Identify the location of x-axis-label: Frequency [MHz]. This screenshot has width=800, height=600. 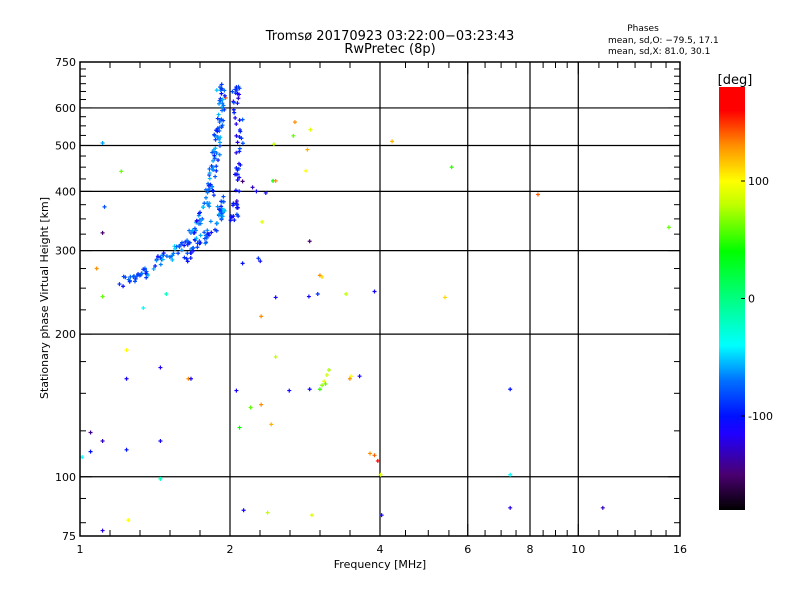
(380, 564).